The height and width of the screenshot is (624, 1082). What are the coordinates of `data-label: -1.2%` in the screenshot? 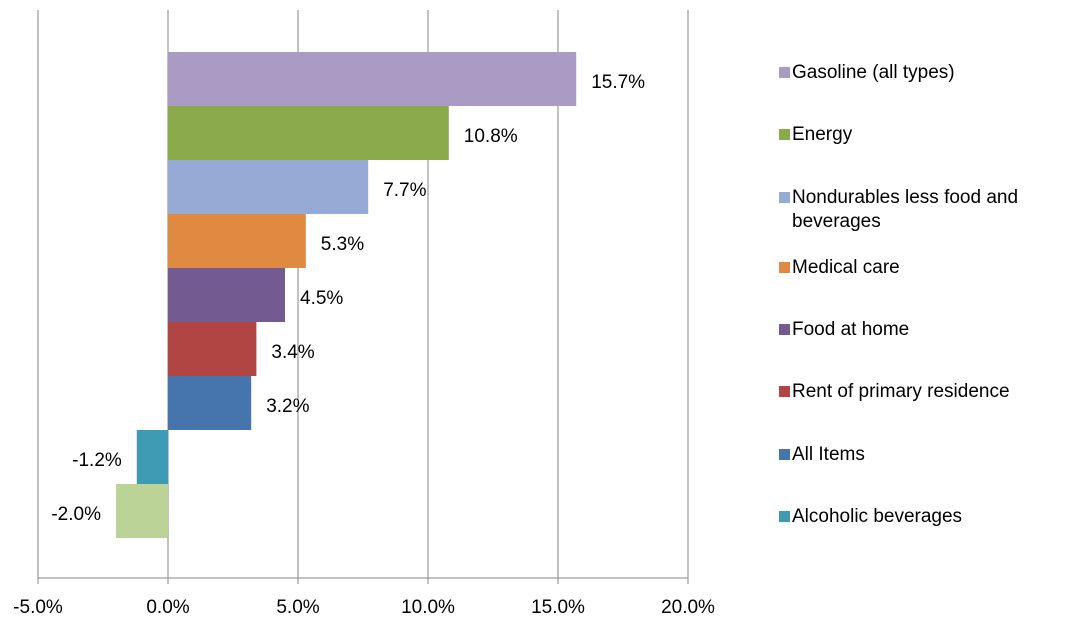 It's located at (97, 460).